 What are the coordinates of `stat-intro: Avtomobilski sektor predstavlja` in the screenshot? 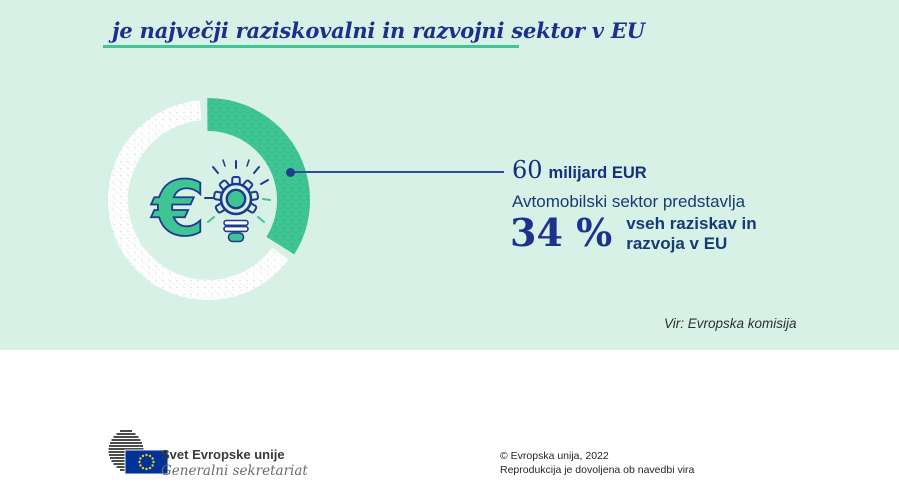 It's located at (629, 201).